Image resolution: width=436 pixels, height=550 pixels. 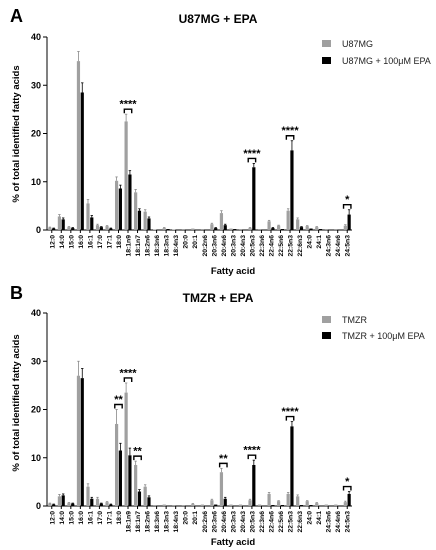 What do you see at coordinates (243, 522) in the screenshot?
I see `x-tick-label-b: 20:4n3` at bounding box center [243, 522].